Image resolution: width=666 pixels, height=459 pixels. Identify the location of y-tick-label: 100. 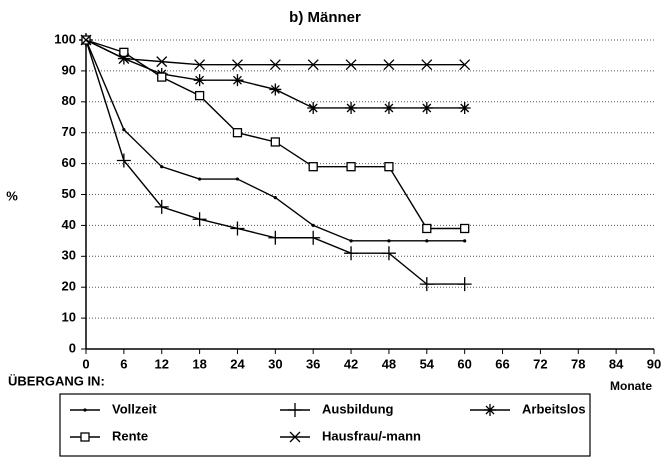
(65, 38).